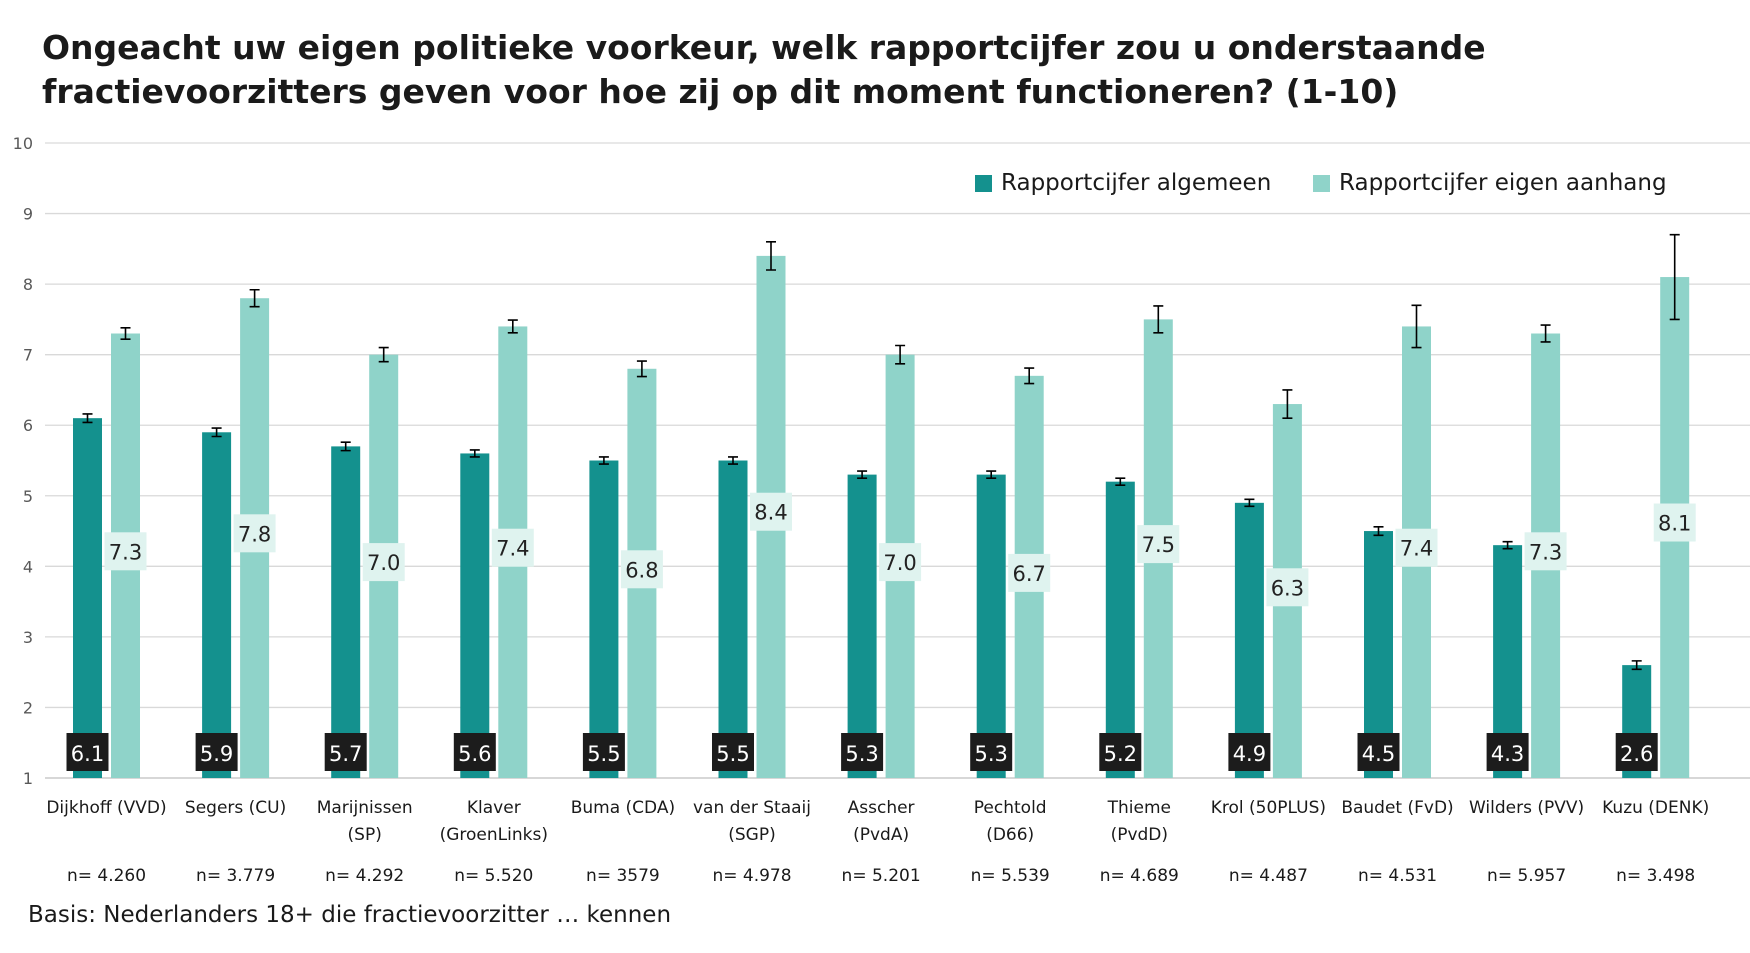  I want to click on y-tick-label: 4, so click(28, 566).